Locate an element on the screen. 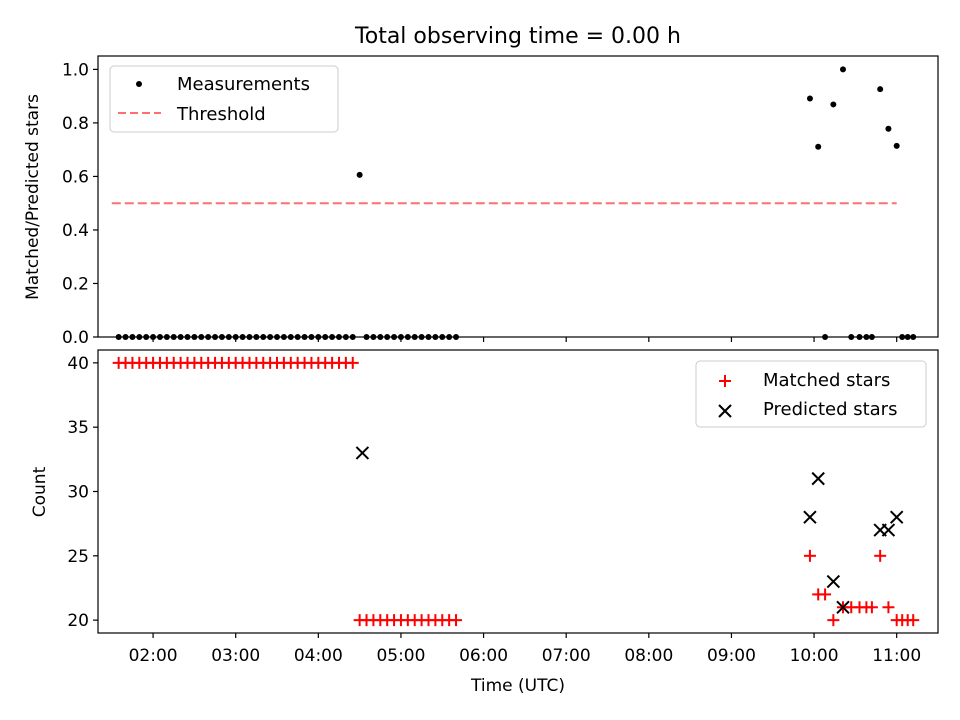  legend-marker-matched is located at coordinates (725, 381).